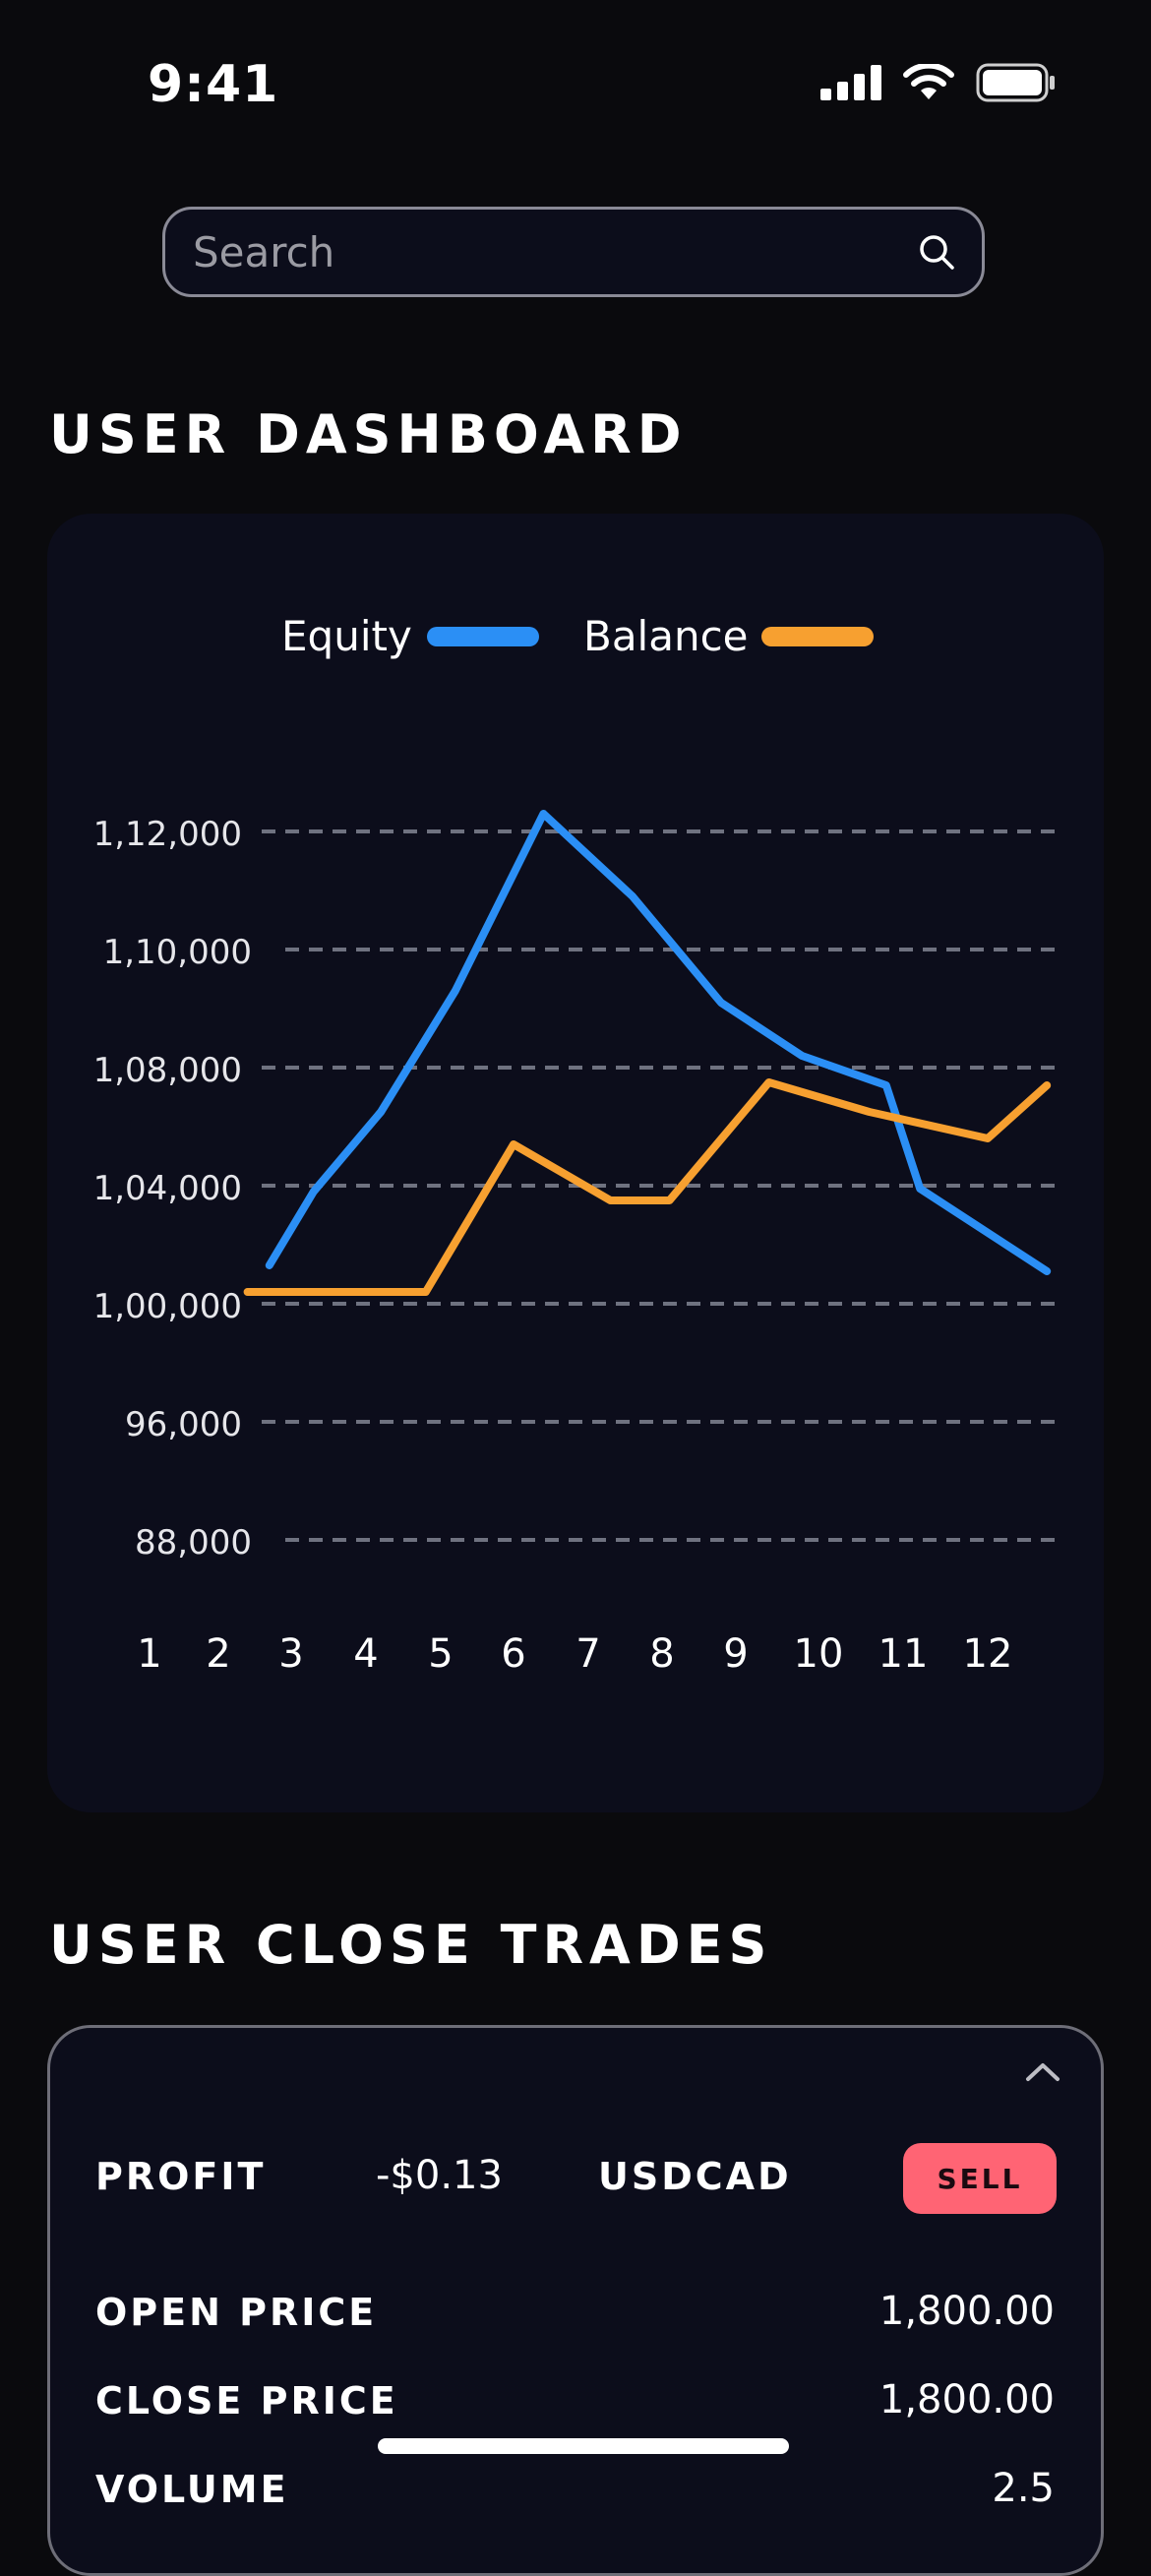 Image resolution: width=1151 pixels, height=2576 pixels. What do you see at coordinates (440, 1654) in the screenshot?
I see `x-tick-label: 5` at bounding box center [440, 1654].